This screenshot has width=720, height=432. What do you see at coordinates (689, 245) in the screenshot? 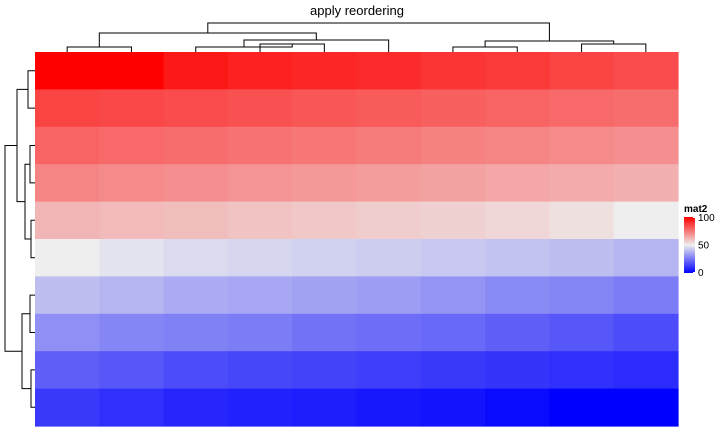
I see `legend-color-bar` at bounding box center [689, 245].